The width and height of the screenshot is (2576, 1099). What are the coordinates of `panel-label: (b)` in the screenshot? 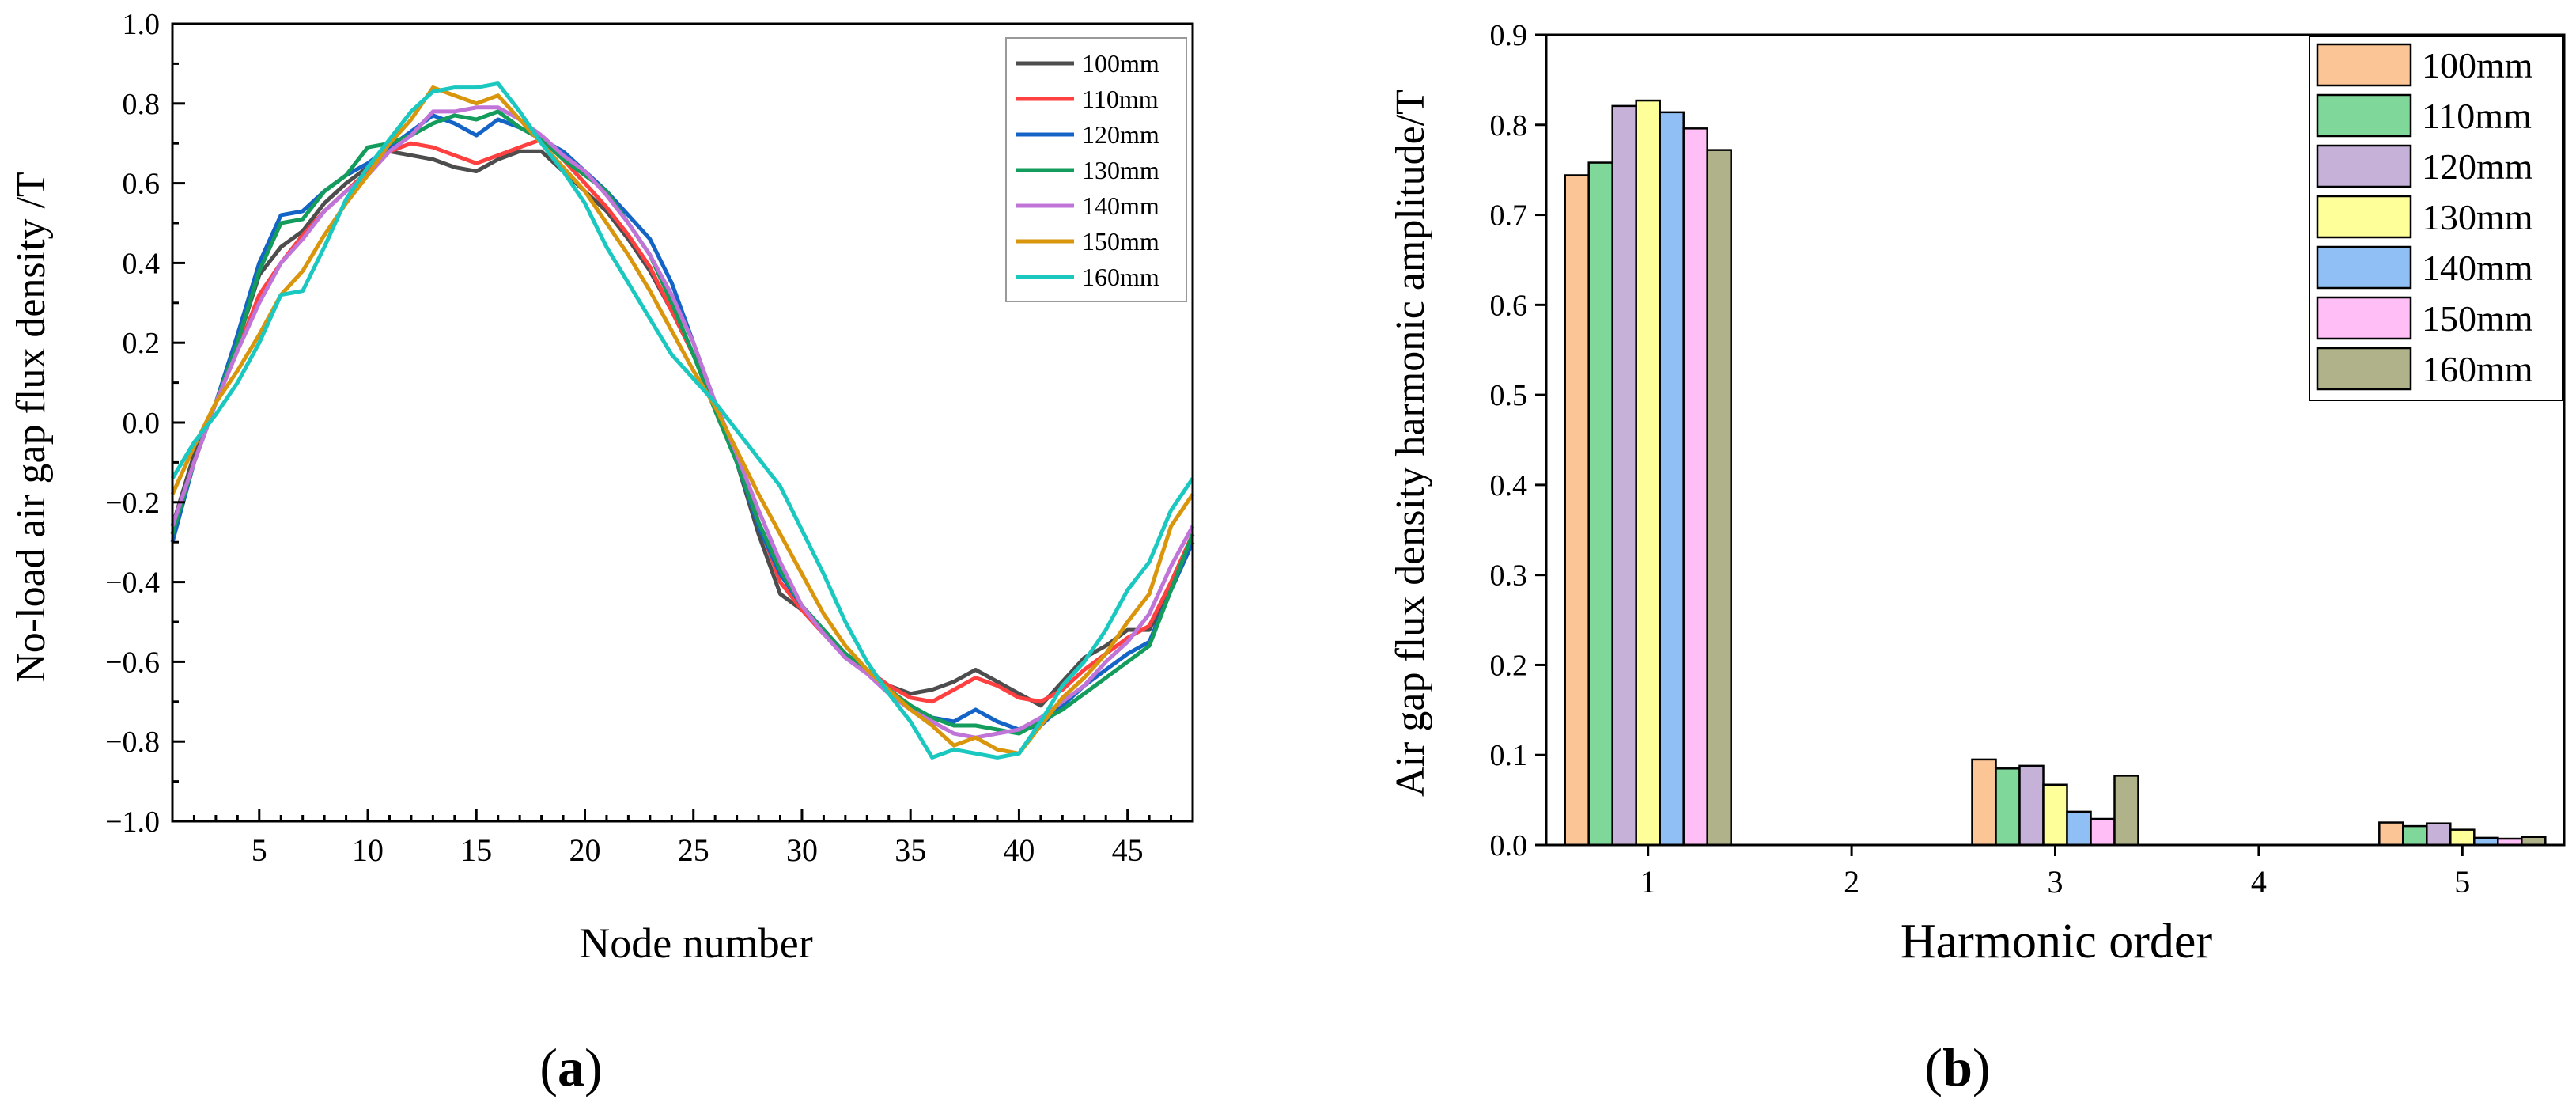 It's located at (1957, 1067).